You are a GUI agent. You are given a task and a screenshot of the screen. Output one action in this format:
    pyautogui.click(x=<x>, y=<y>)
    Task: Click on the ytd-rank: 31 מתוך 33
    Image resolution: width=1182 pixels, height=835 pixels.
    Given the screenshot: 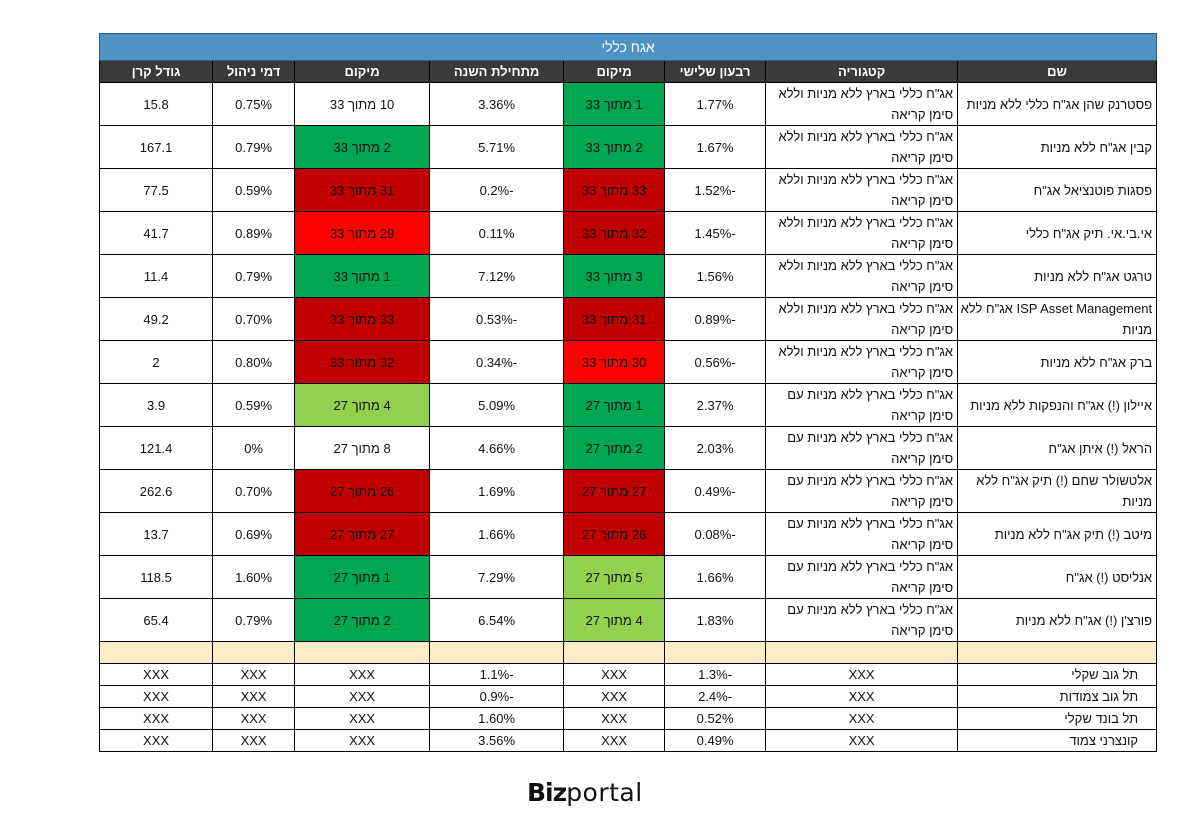 What is the action you would take?
    pyautogui.click(x=362, y=190)
    